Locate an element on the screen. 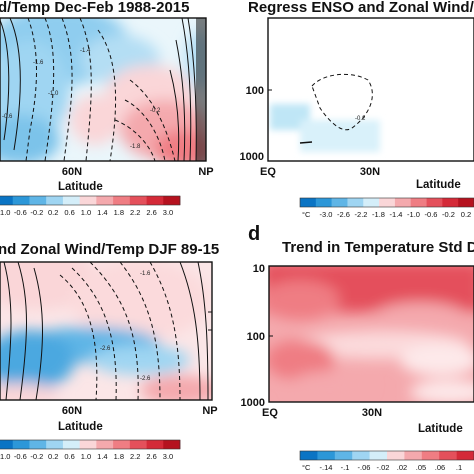 Image resolution: width=474 pixels, height=474 pixels. panel-b-xtick-30n: 30N is located at coordinates (370, 172).